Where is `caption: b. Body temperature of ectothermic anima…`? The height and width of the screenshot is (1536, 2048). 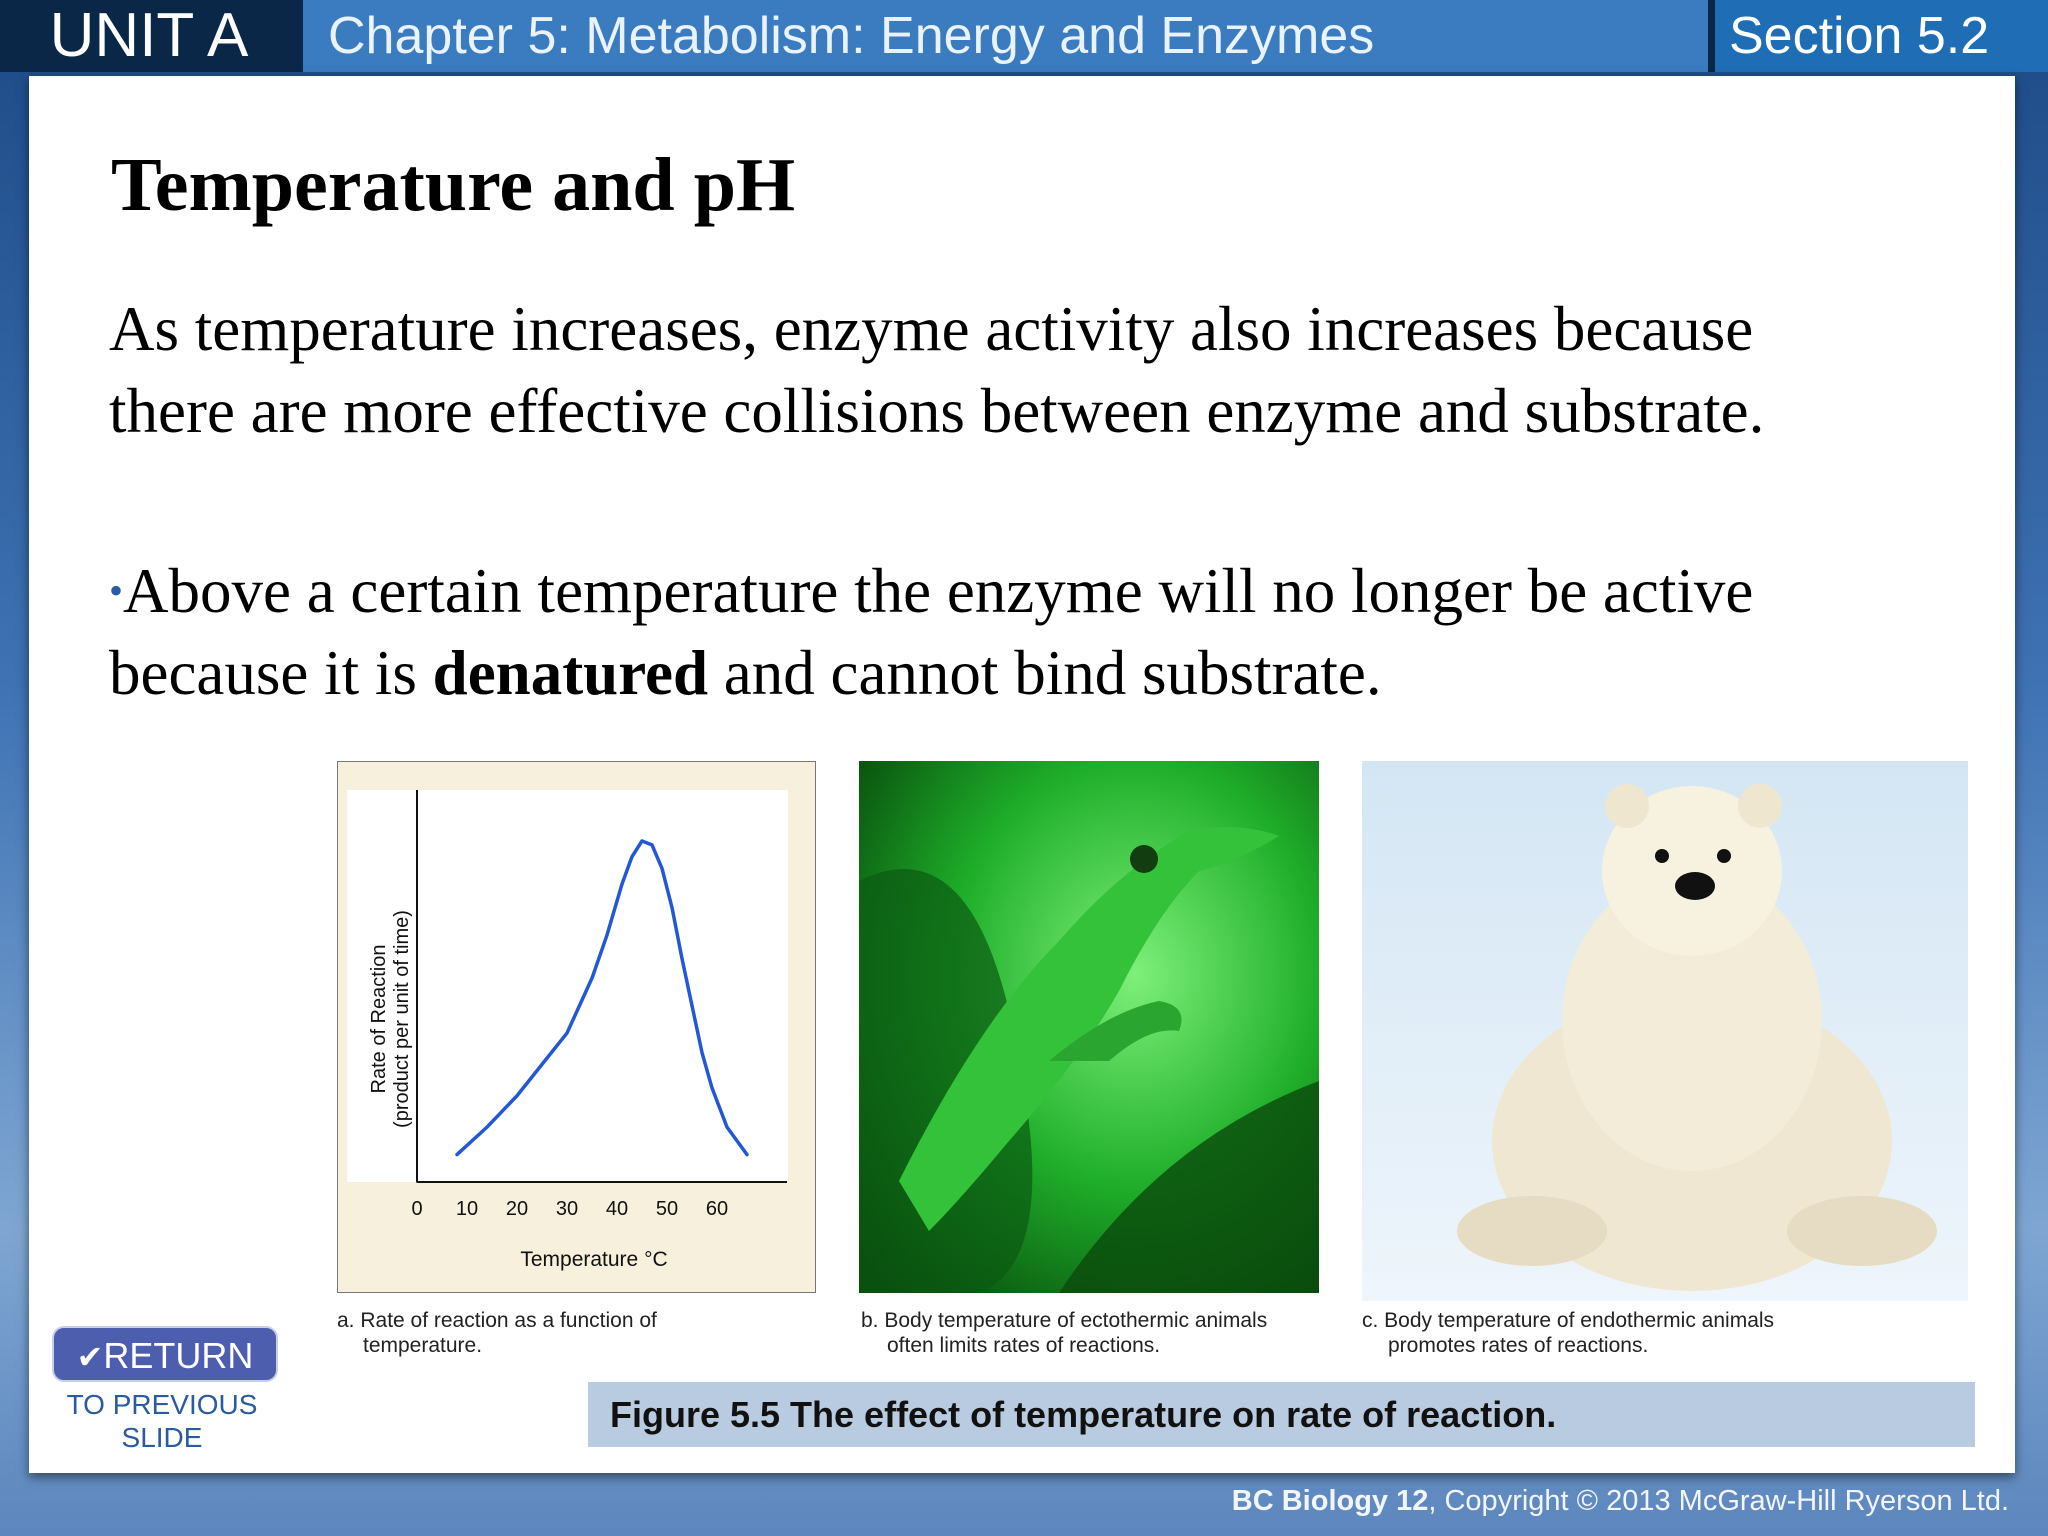 caption: b. Body temperature of ectothermic anima… is located at coordinates (1064, 1333).